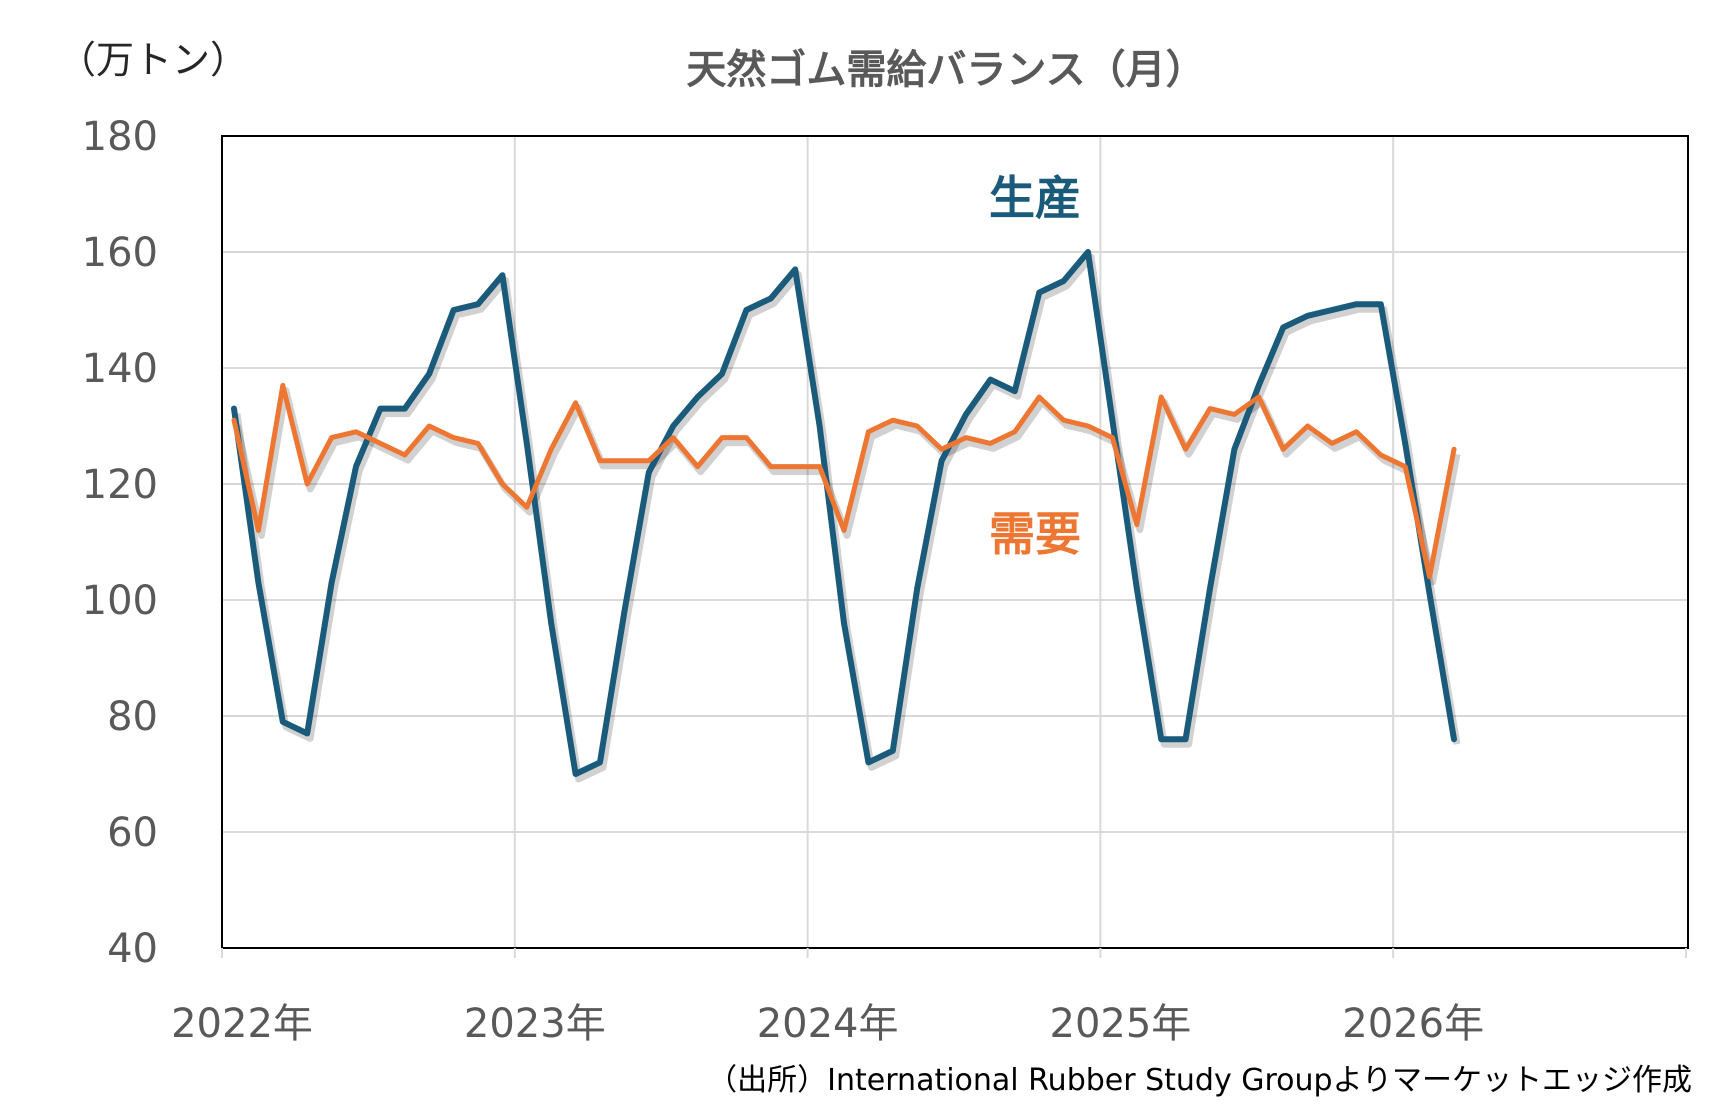  What do you see at coordinates (828, 1024) in the screenshot?
I see `x-tick-label: 2024年` at bounding box center [828, 1024].